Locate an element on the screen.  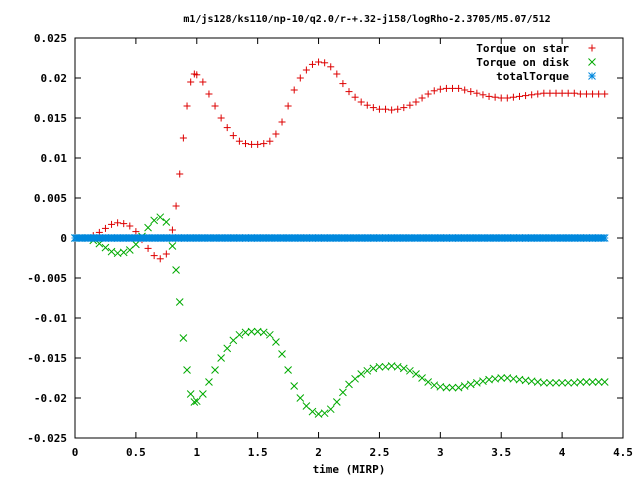
series-totaltorque is located at coordinates (340, 238).